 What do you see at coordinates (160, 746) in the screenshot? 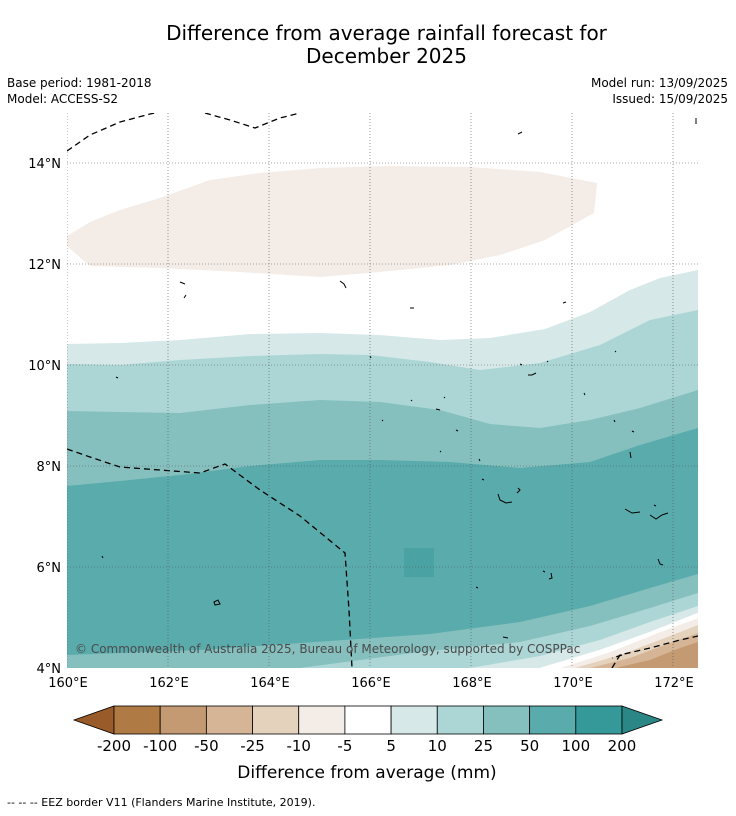
I see `colorbar-tick-label: -100` at bounding box center [160, 746].